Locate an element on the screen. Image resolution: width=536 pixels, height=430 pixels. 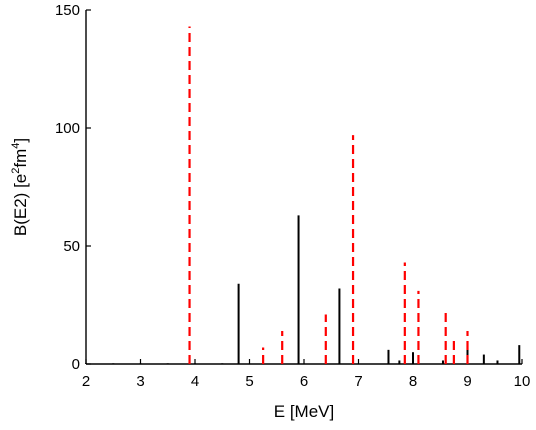
x-tick-label: 9 is located at coordinates (467, 381).